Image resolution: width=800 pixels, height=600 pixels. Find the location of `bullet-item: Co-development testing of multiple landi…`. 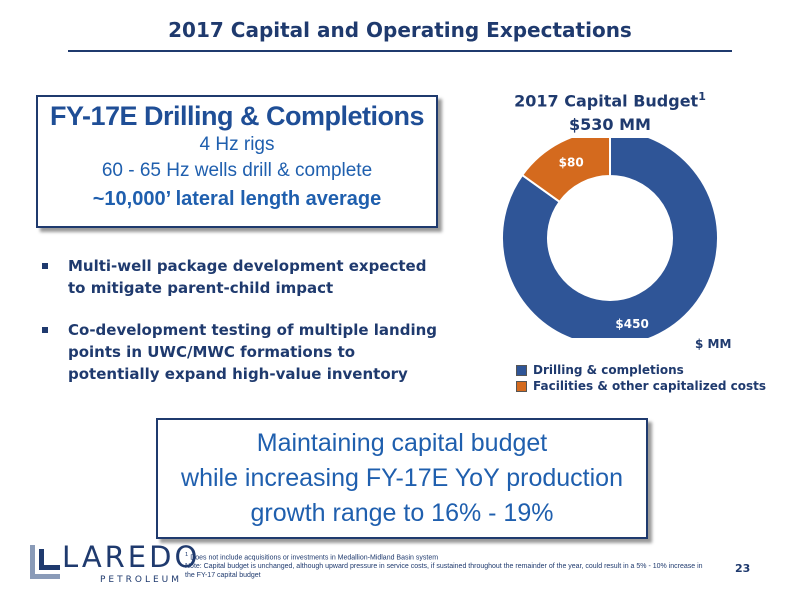

bullet-item: Co-development testing of multiple landi… is located at coordinates (240, 352).